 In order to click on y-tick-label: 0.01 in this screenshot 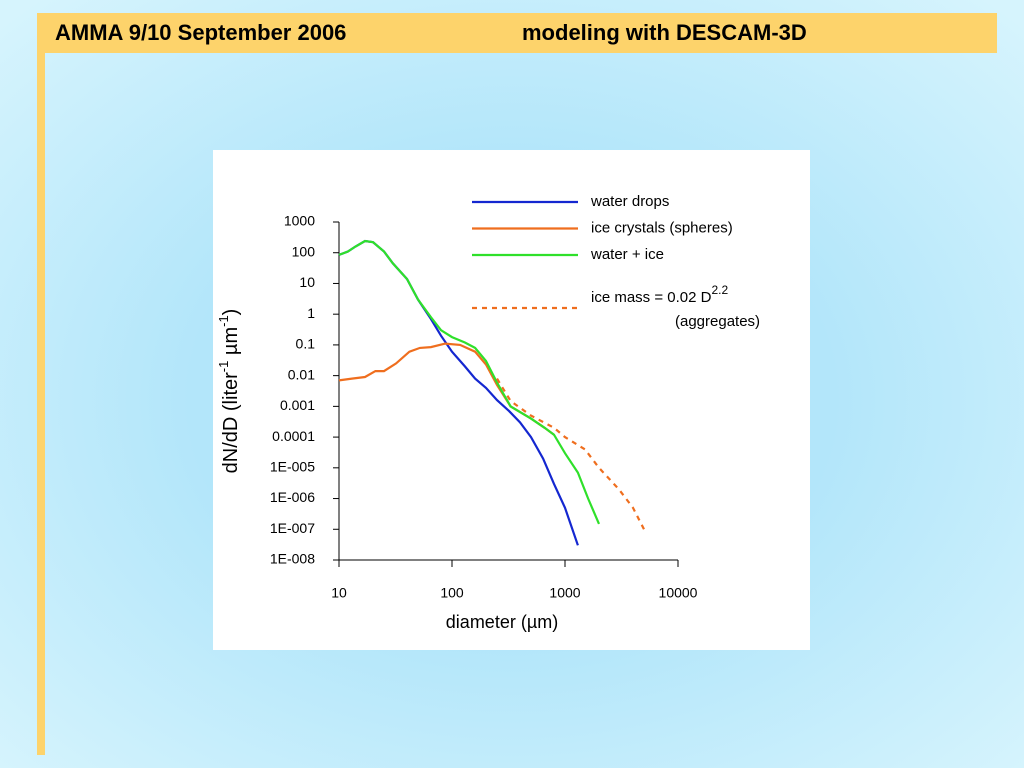, I will do `click(301, 374)`.